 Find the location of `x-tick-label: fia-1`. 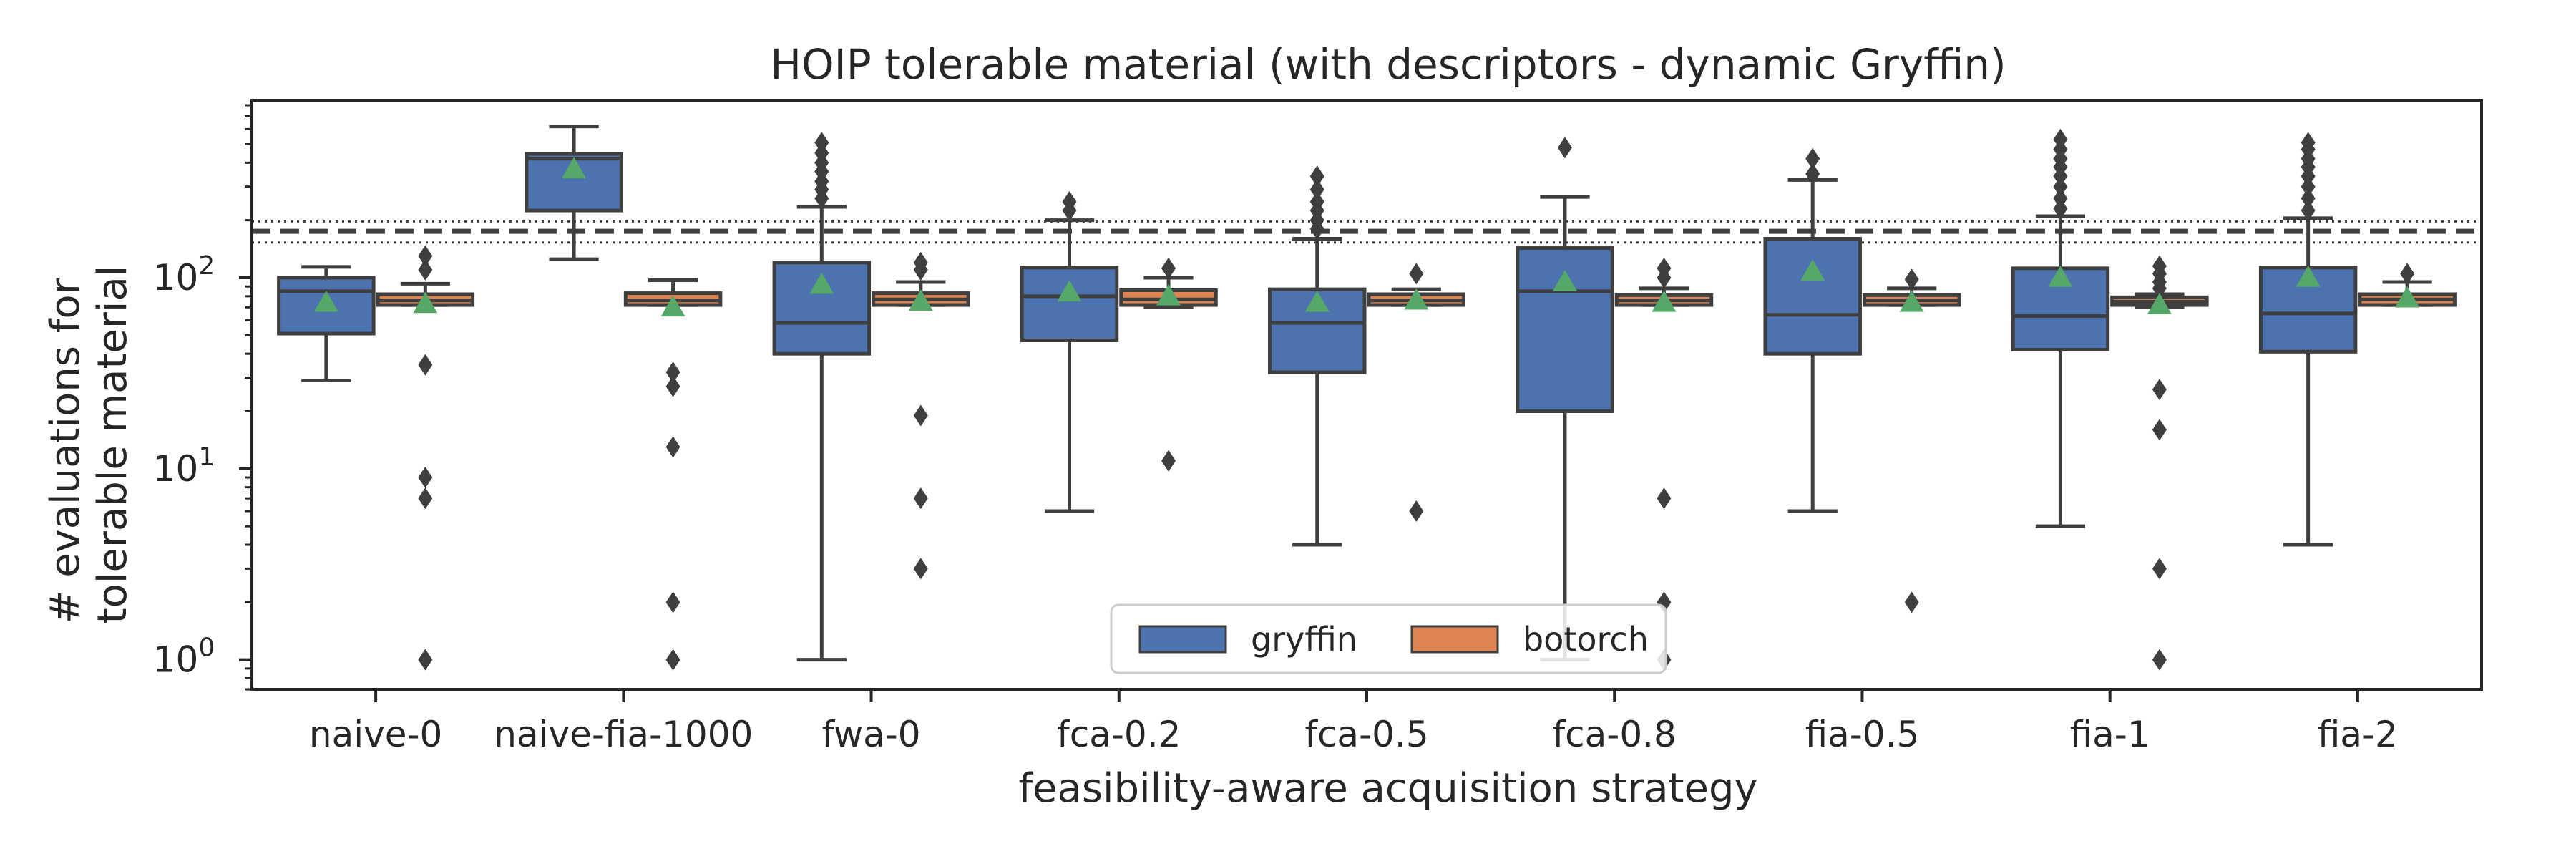

x-tick-label: fia-1 is located at coordinates (2110, 734).